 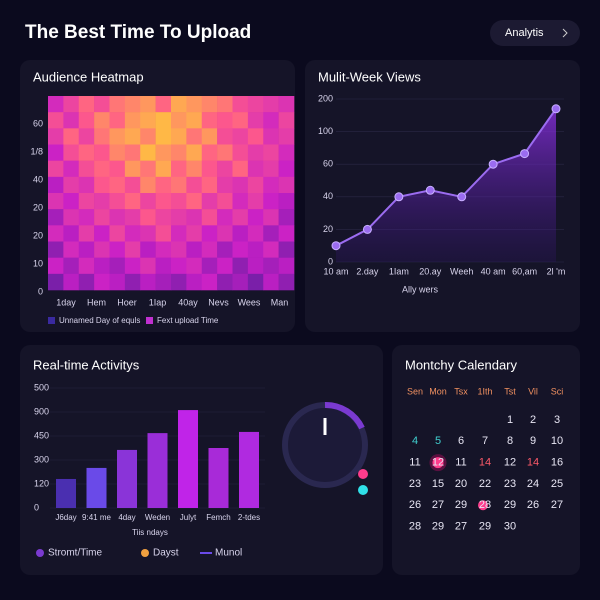 I want to click on x-tick-label: J6day, so click(x=65, y=517).